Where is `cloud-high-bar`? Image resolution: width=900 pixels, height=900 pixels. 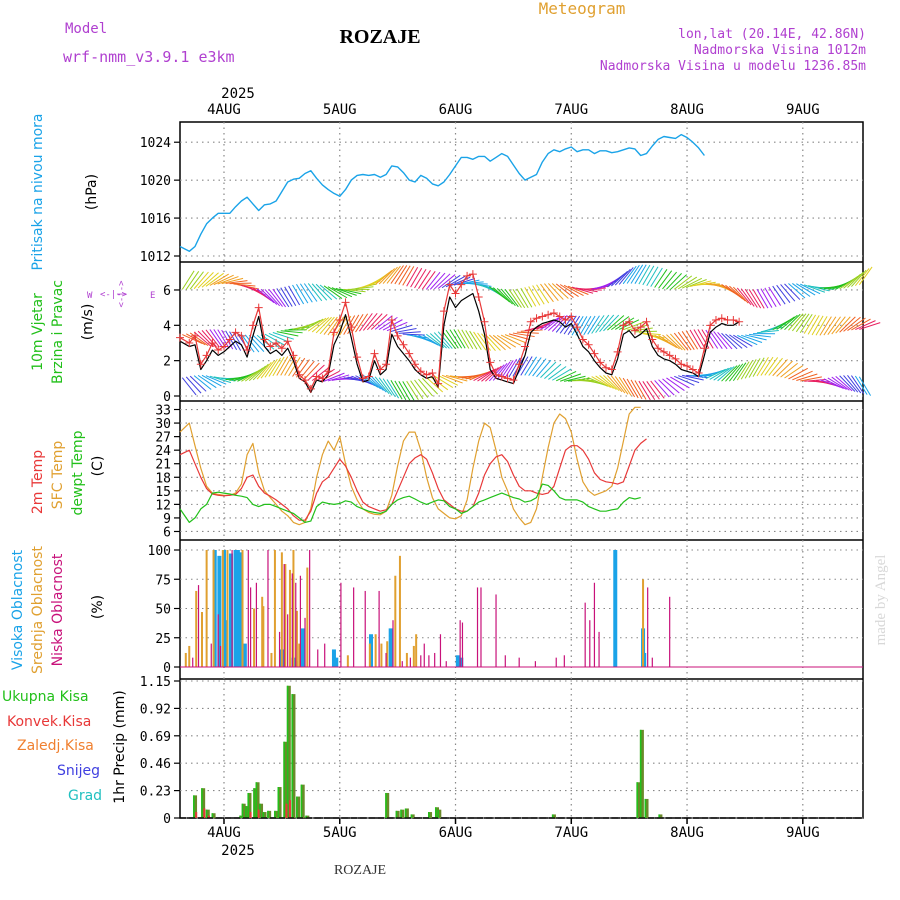
cloud-high-bar is located at coordinates (223, 608).